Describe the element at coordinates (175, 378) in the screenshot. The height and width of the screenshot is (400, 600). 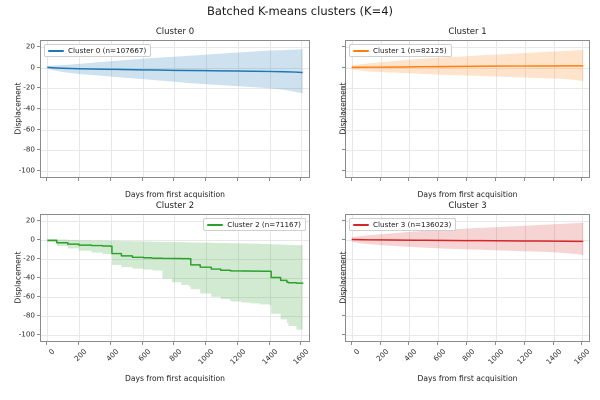
I see `x-axis-title-2: Days from first acquisition` at that location.